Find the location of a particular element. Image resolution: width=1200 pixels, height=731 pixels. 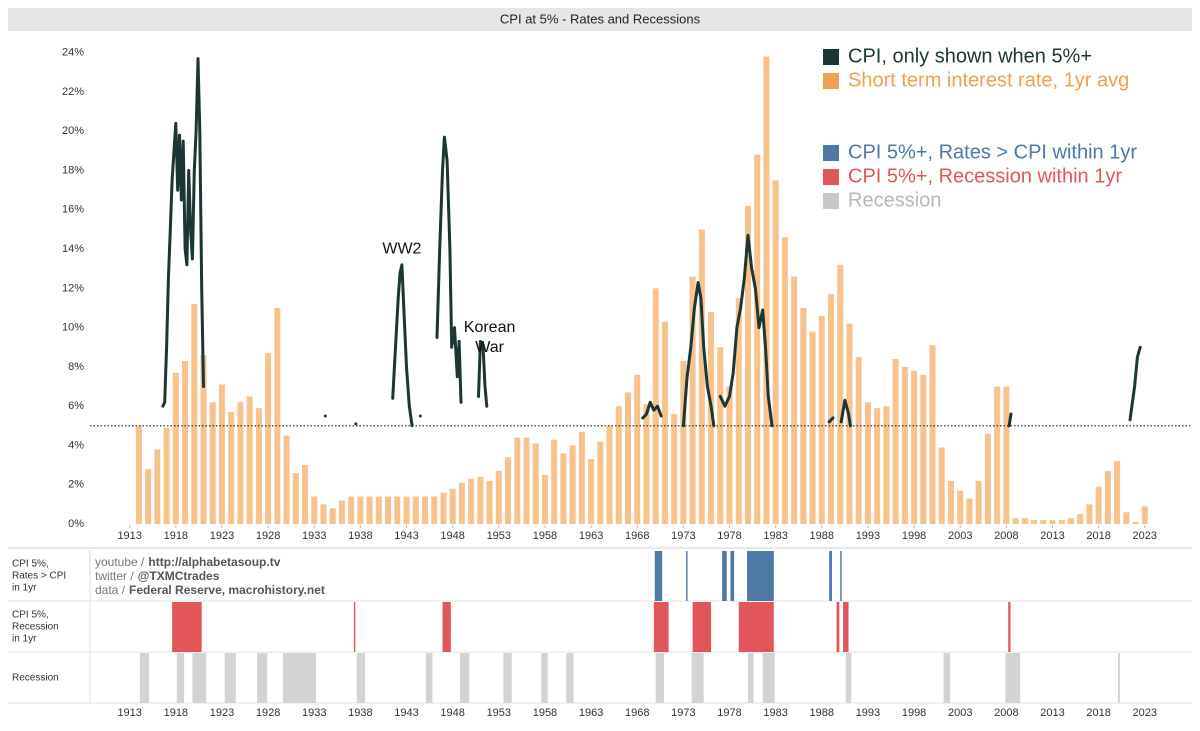

x-tick-label: 1983 is located at coordinates (775, 536).